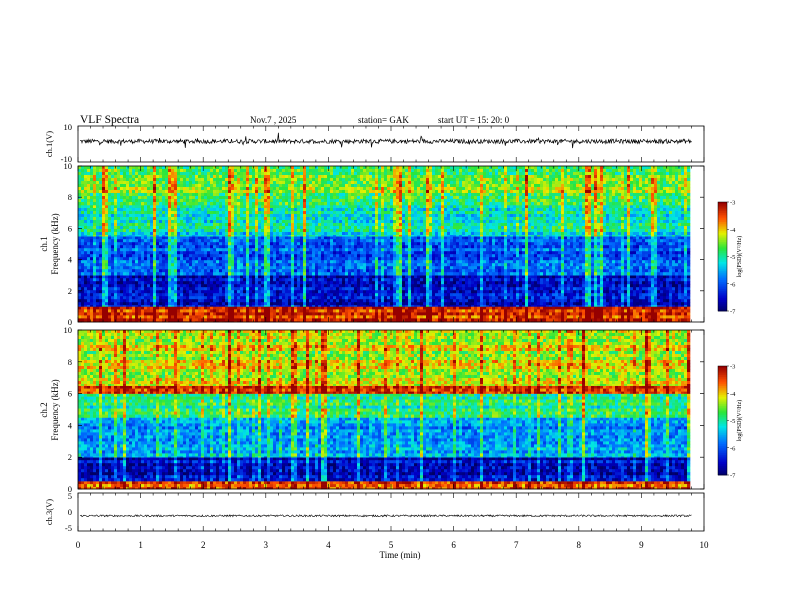 This screenshot has width=792, height=612. What do you see at coordinates (383, 120) in the screenshot?
I see `station-label: station= GAK` at bounding box center [383, 120].